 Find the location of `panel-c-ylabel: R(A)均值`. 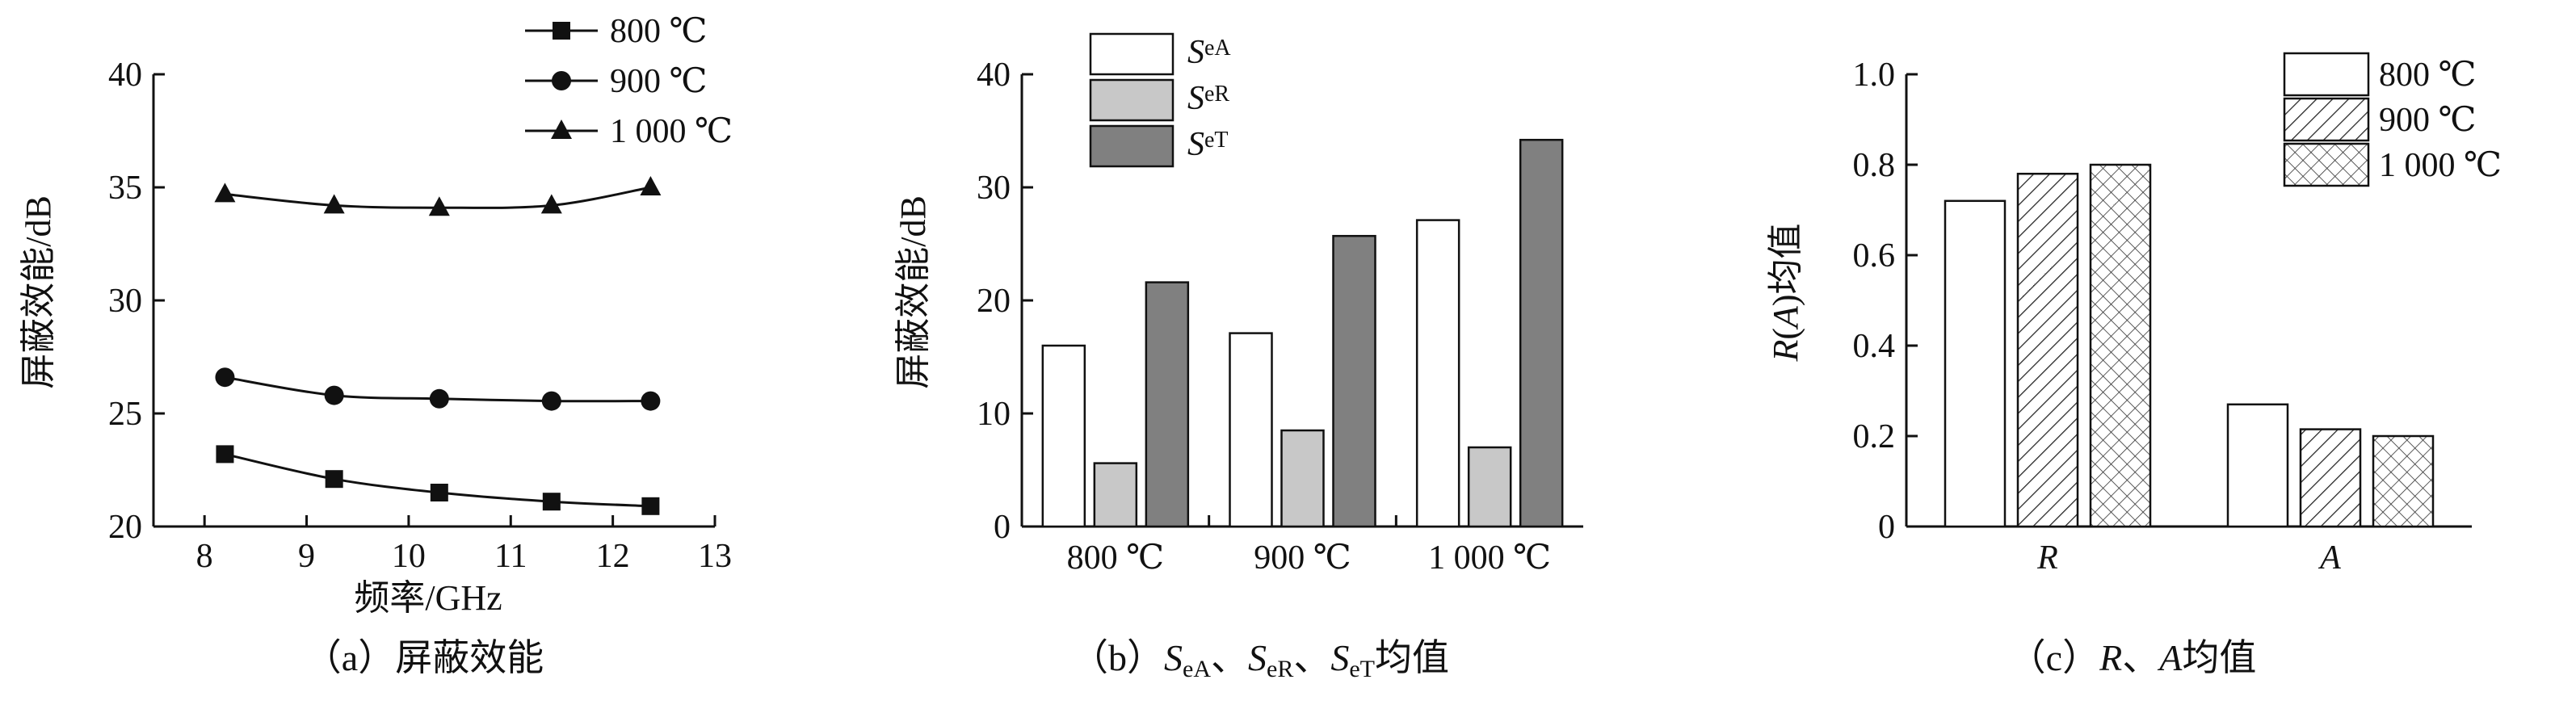

panel-c-ylabel: R(A)均值 is located at coordinates (1786, 293).